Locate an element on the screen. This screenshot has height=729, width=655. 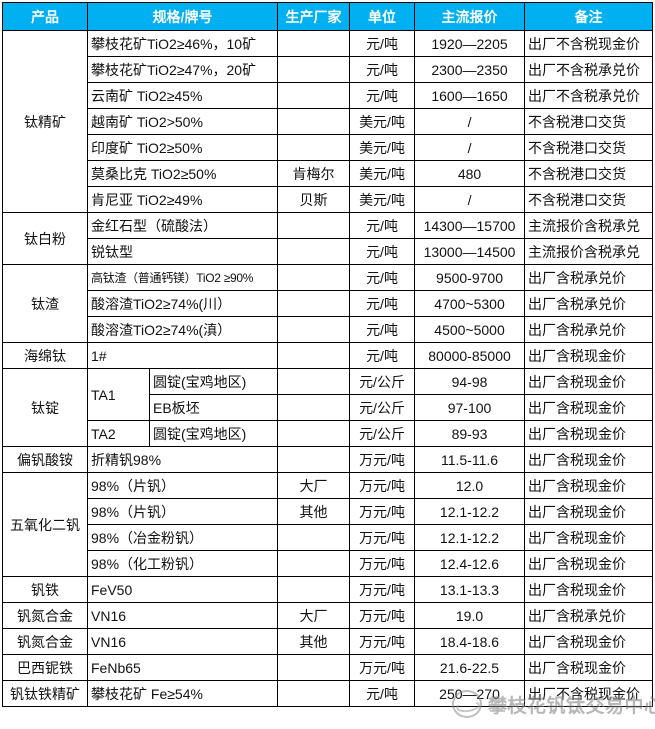
table-row: TA2 圆锭(宝鸡地区) 元/公斤 89-93 出厂含税现金价 is located at coordinates (328, 433).